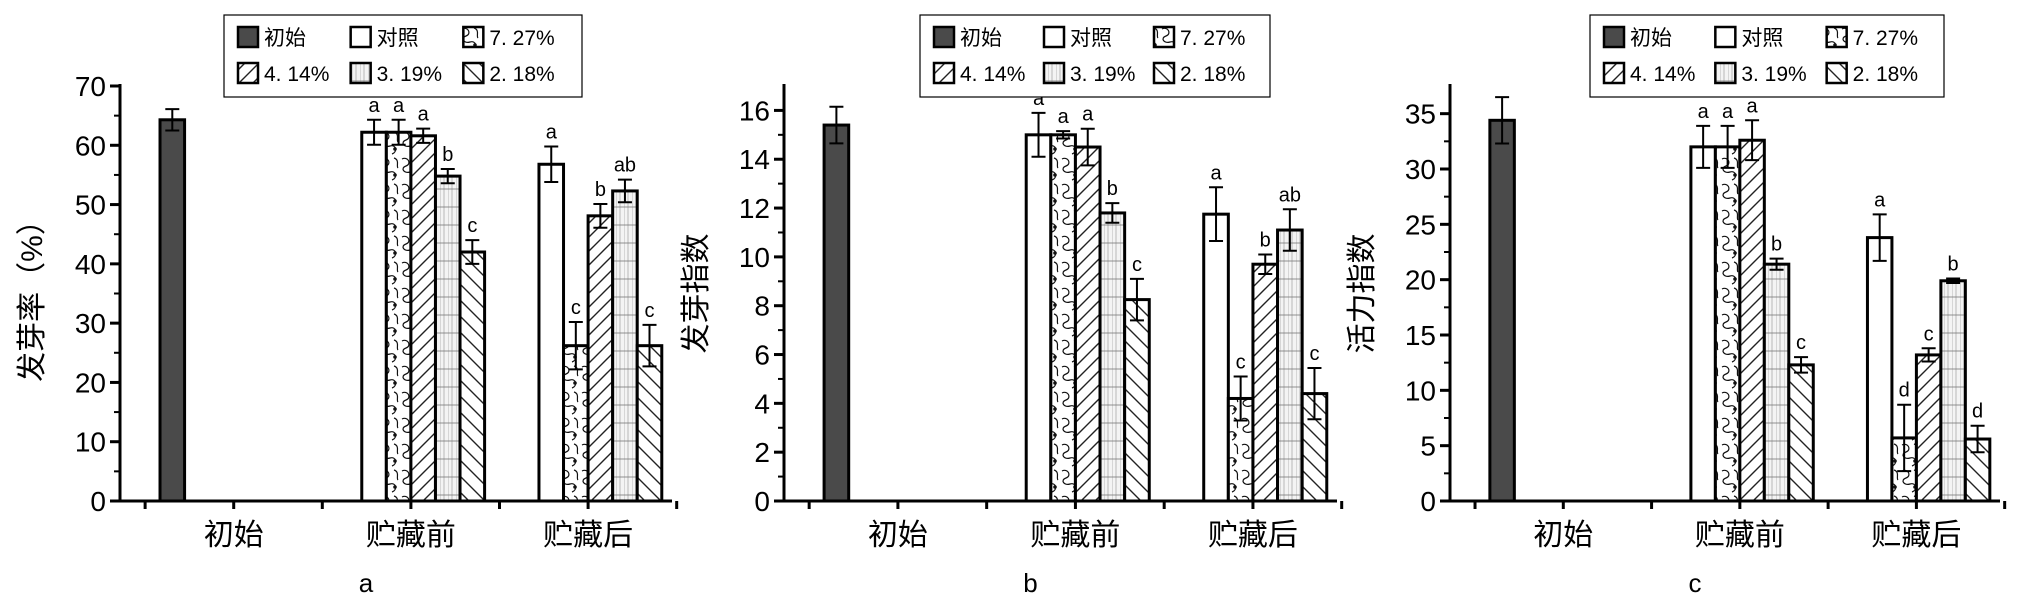  I want to click on legend: 初始 对照 7. 27% 4. 14% 3. 19% 2. 18%, so click(403, 56).